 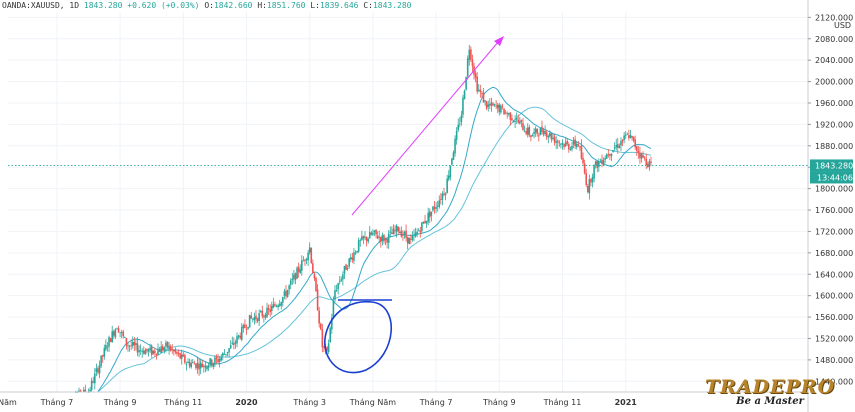 I want to click on logo-name: TRADEPRO, so click(x=770, y=387).